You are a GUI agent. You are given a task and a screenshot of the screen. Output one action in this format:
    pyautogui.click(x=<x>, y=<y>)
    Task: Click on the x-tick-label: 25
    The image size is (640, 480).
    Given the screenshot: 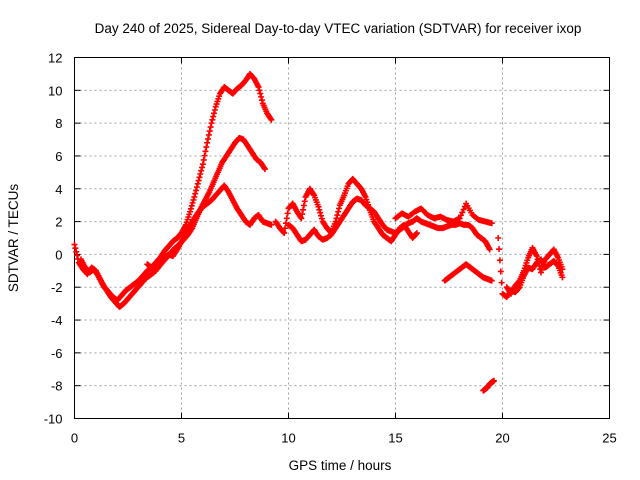 What is the action you would take?
    pyautogui.click(x=609, y=438)
    